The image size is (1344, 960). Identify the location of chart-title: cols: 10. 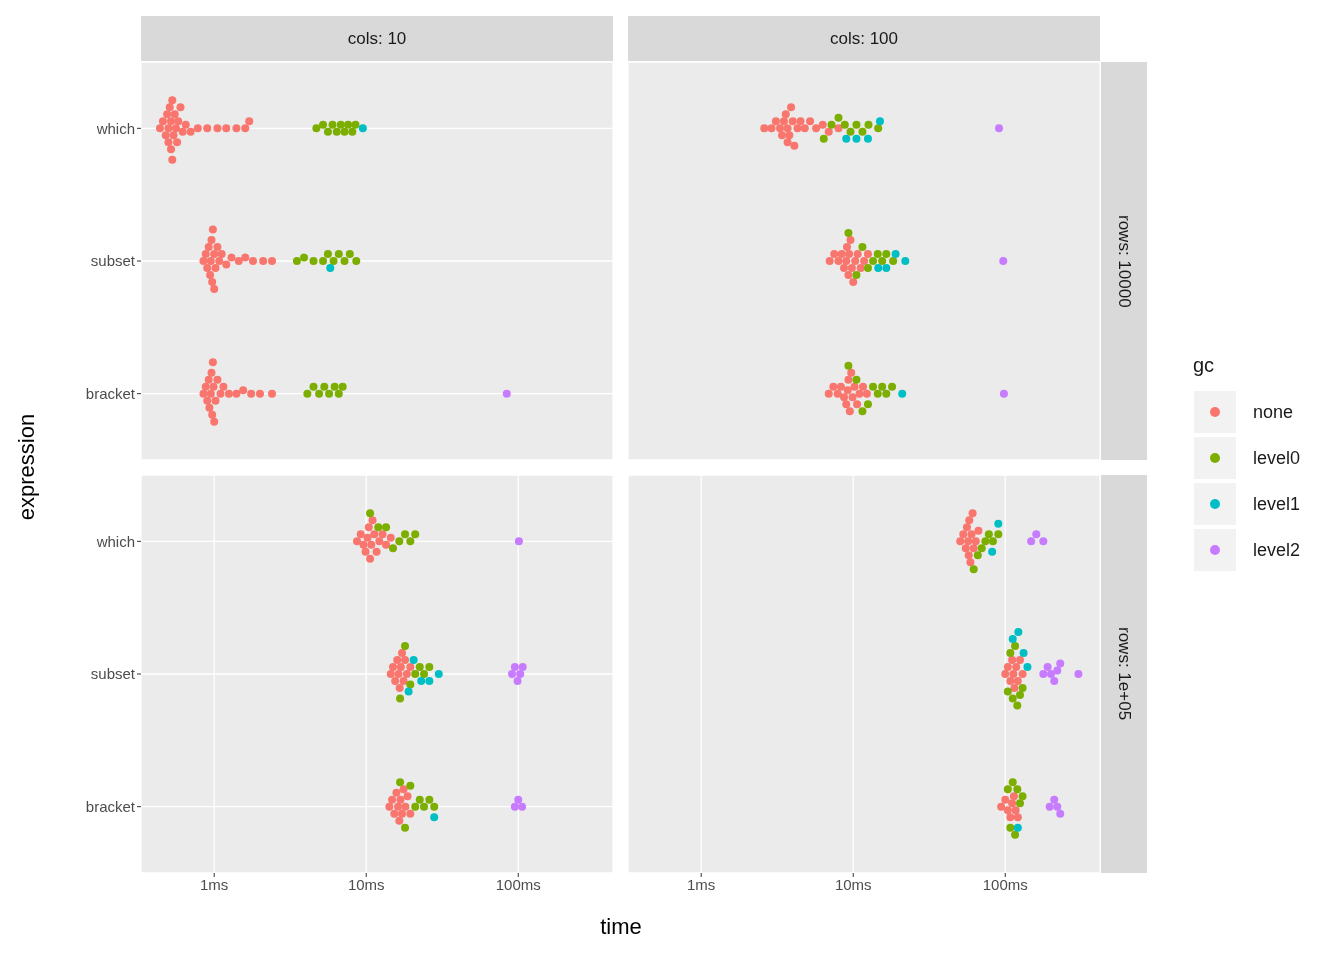
(377, 38).